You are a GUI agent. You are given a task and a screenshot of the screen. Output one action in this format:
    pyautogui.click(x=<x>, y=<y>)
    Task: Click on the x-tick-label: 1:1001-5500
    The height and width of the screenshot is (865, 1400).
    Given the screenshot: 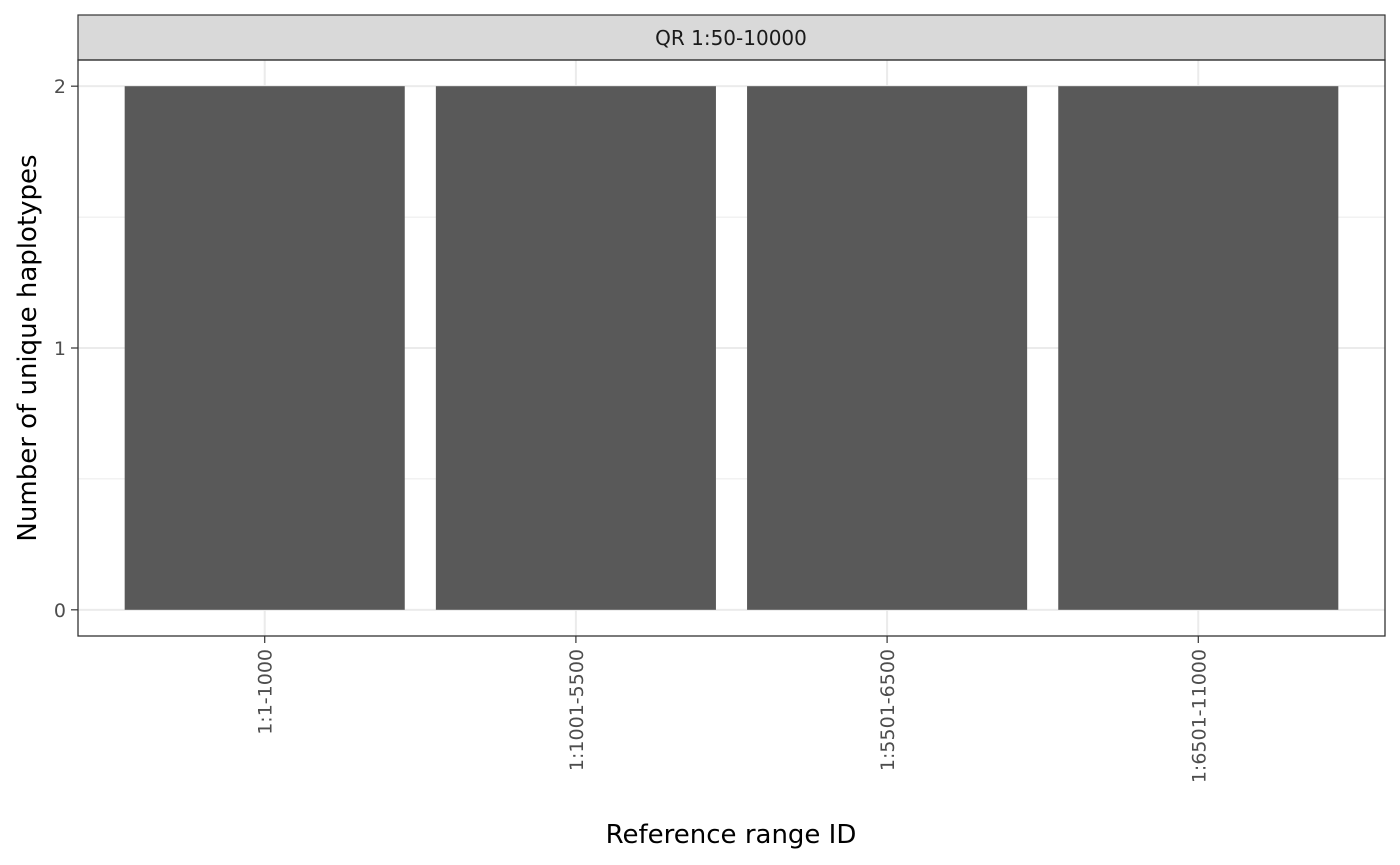 What is the action you would take?
    pyautogui.click(x=577, y=710)
    